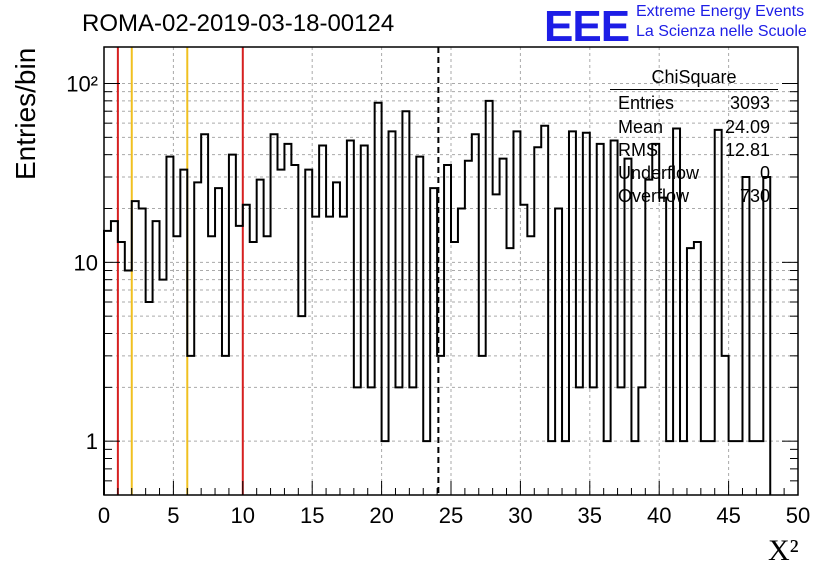 This screenshot has width=836, height=572. I want to click on x-tick-label: 0, so click(104, 515).